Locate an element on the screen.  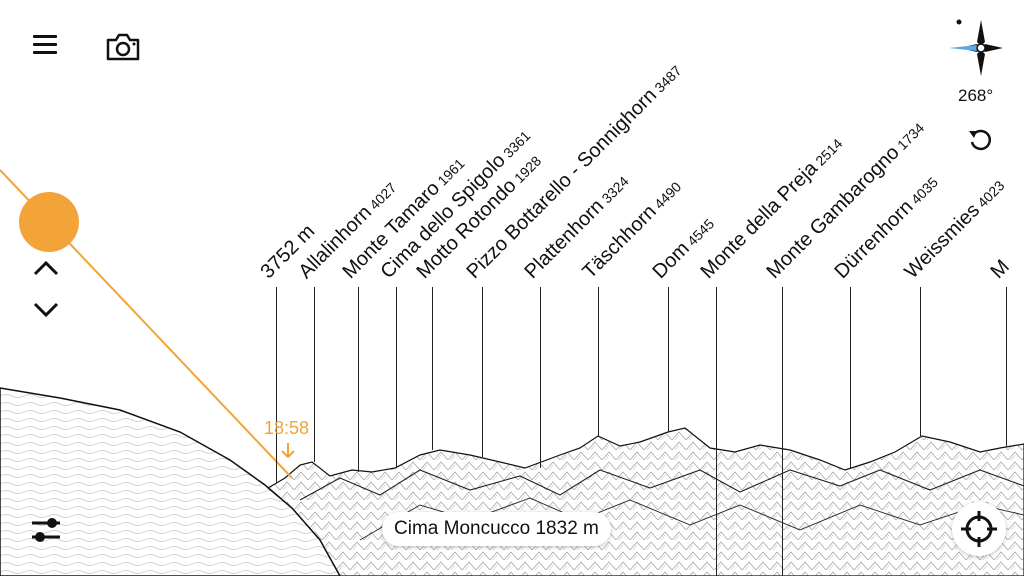
sun-marker is located at coordinates (49, 222).